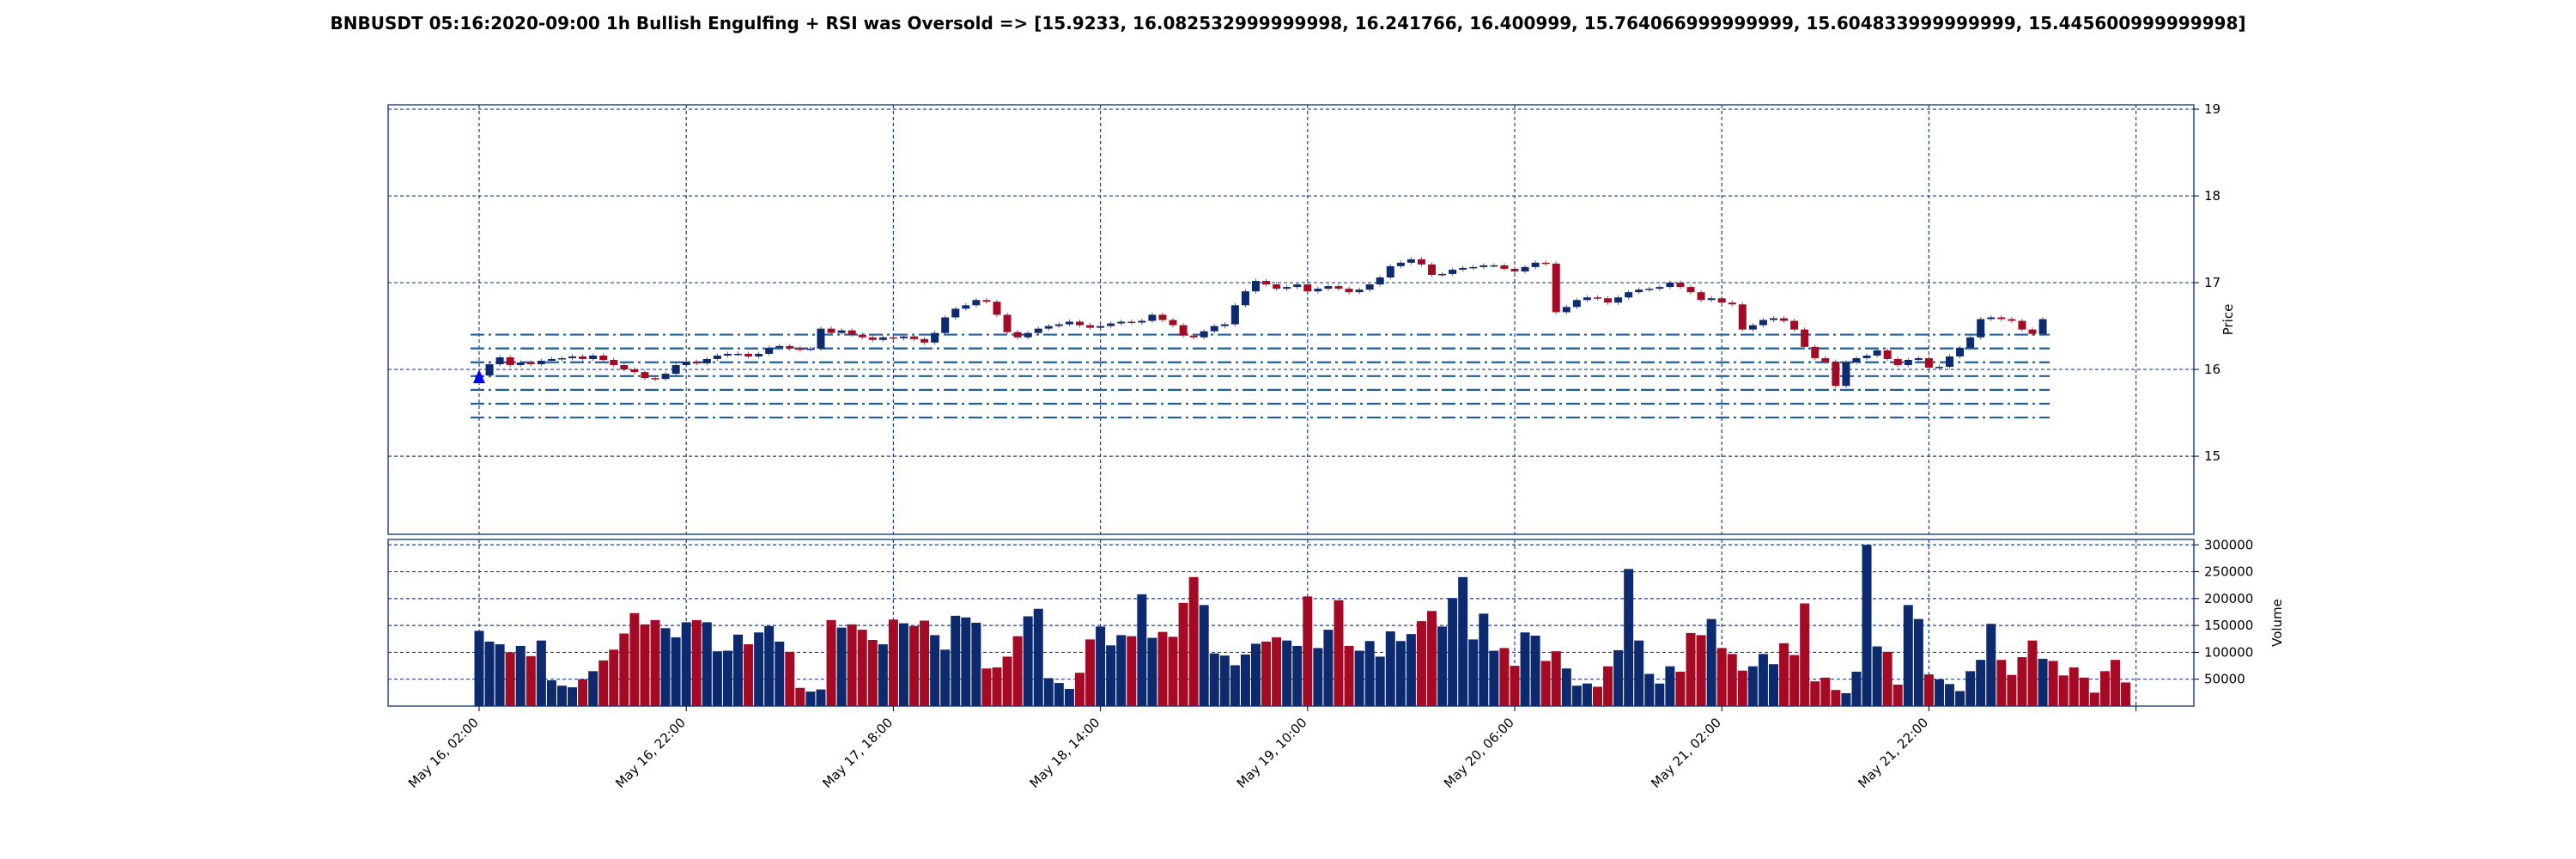 This screenshot has width=2576, height=859. I want to click on x-tick-label: May 21, 22:00, so click(1893, 753).